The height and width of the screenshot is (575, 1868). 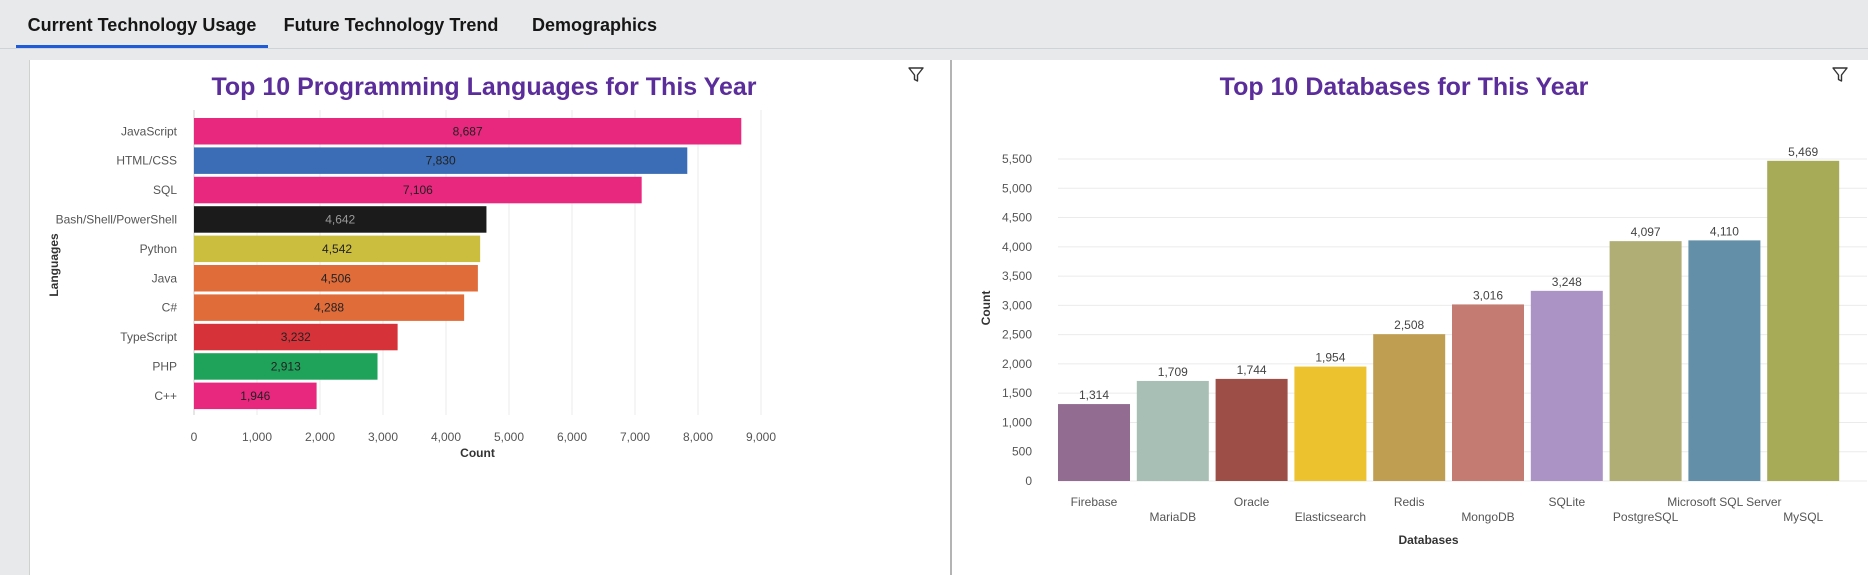 What do you see at coordinates (477, 453) in the screenshot?
I see `x-axis-label: Count` at bounding box center [477, 453].